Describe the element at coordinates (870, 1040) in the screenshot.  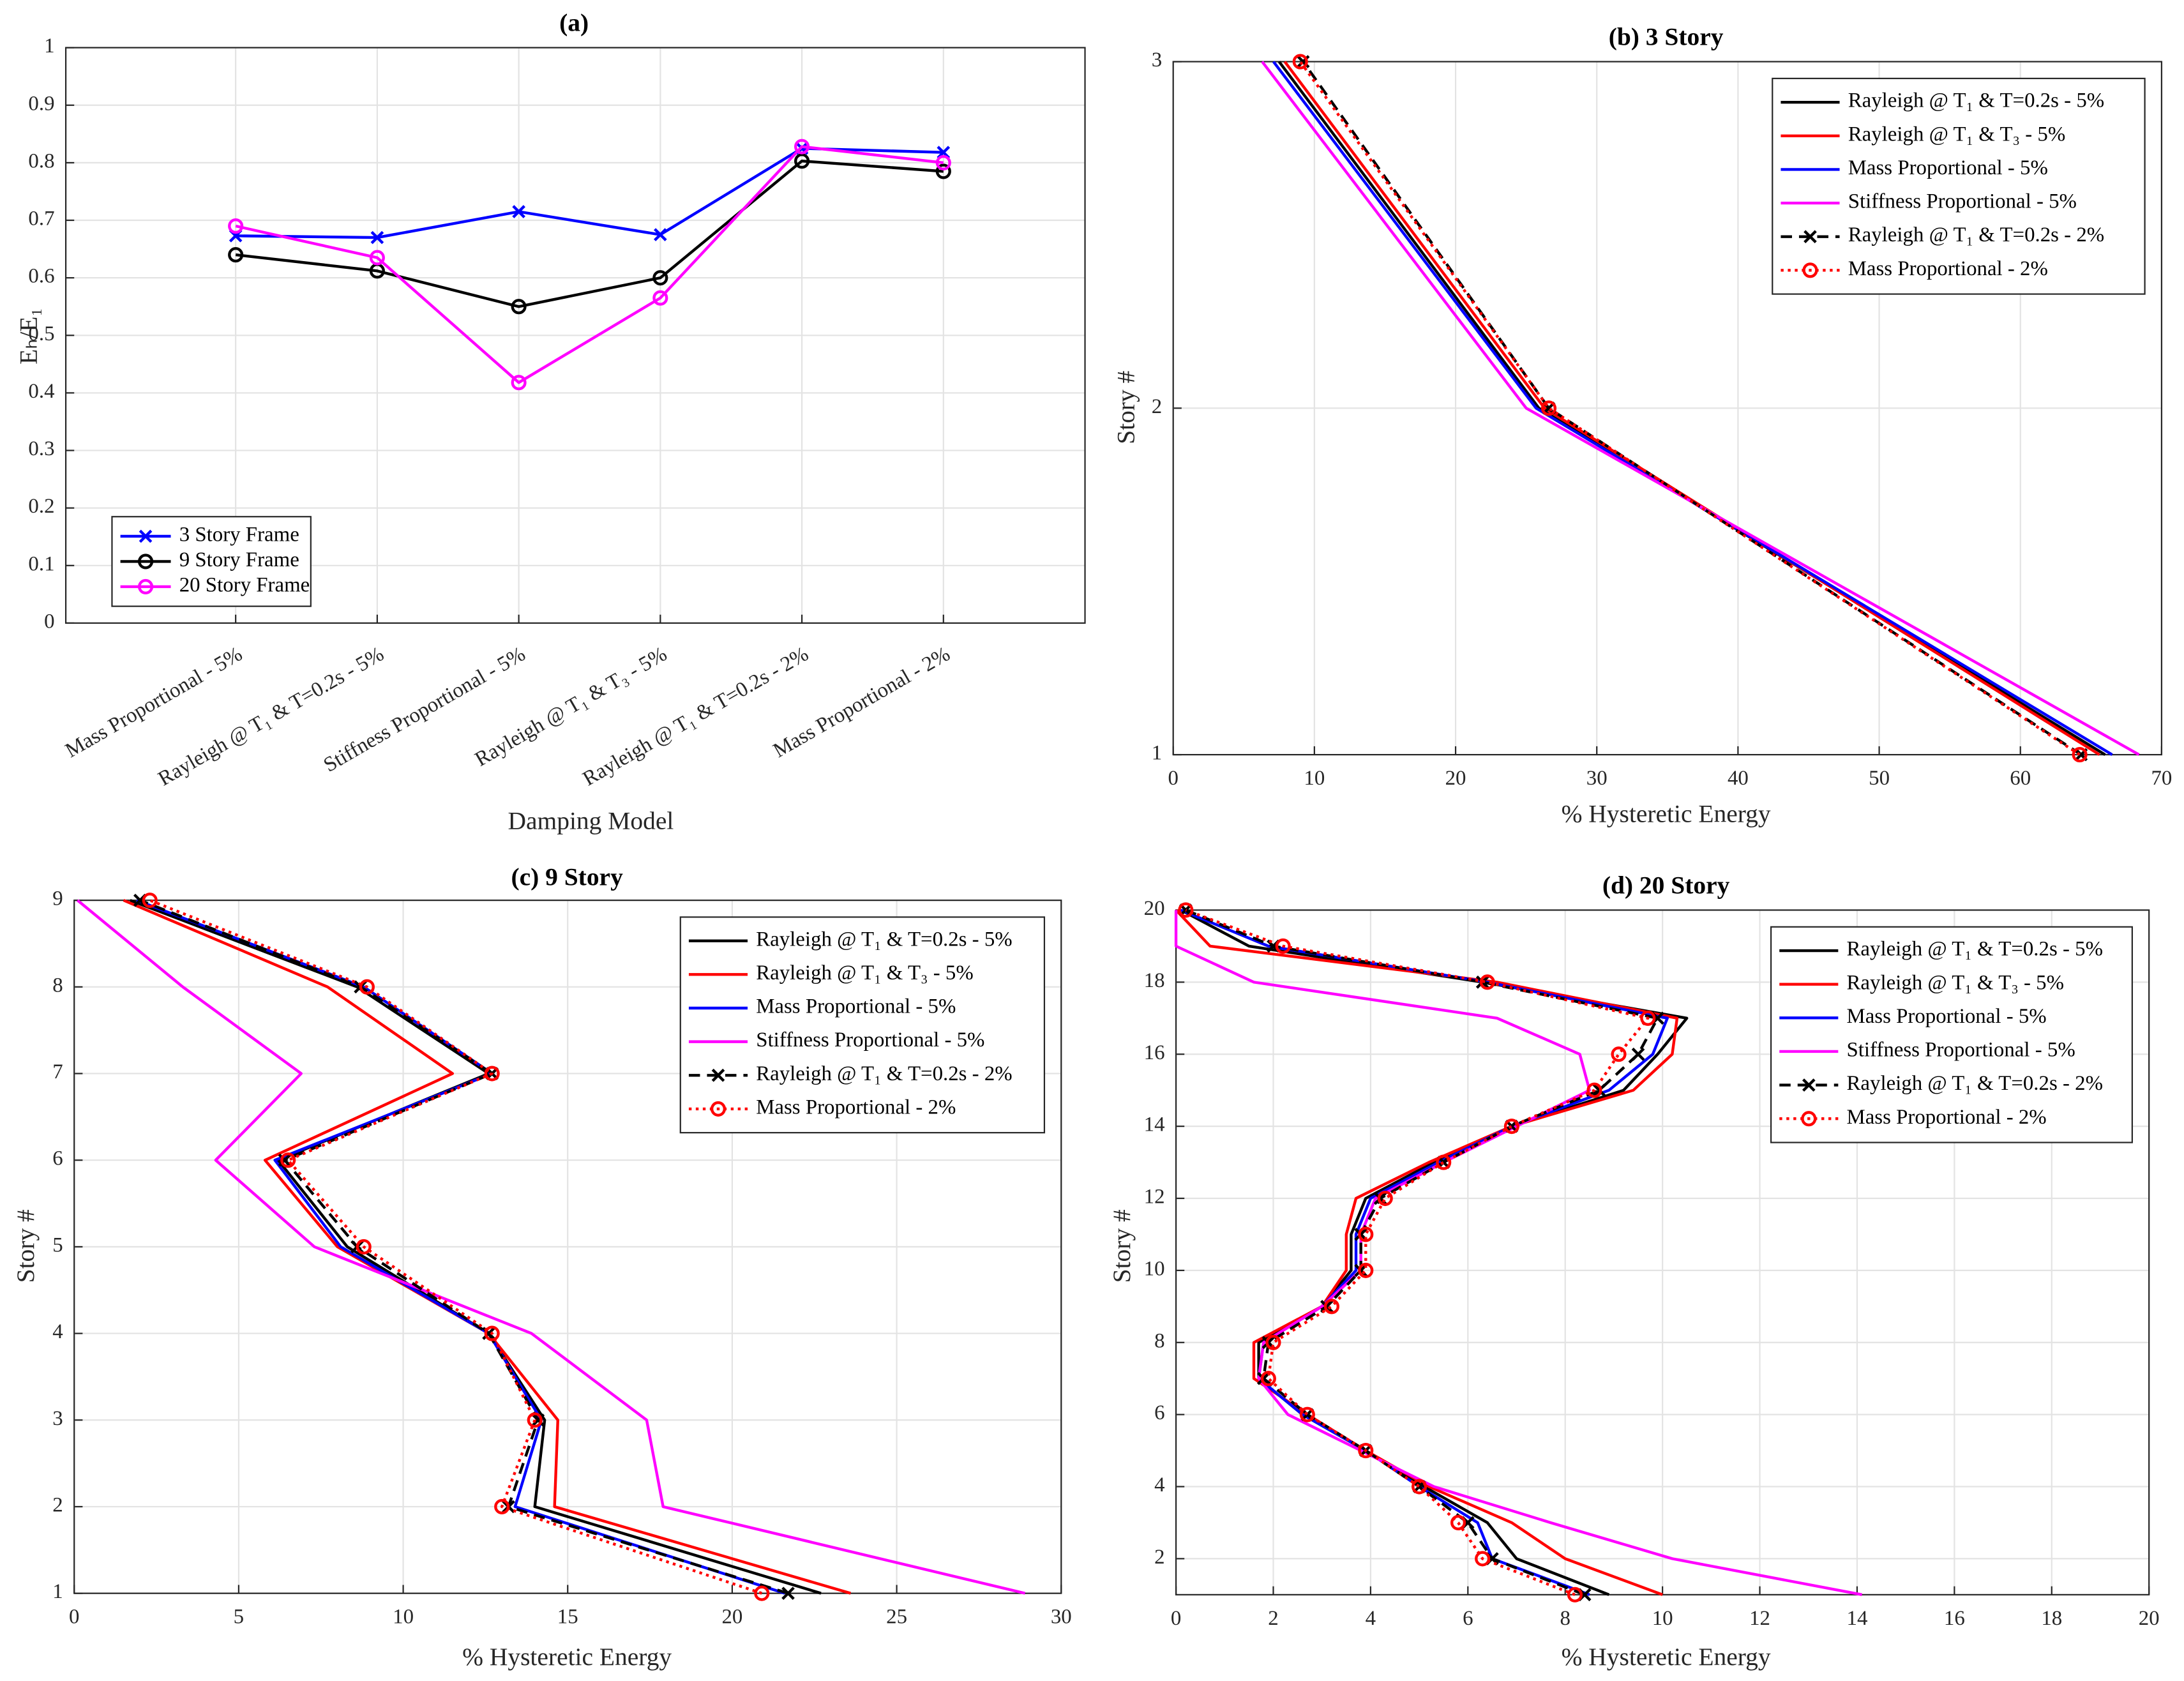
I see `legend-label: Stiffness Proportional - 5%` at that location.